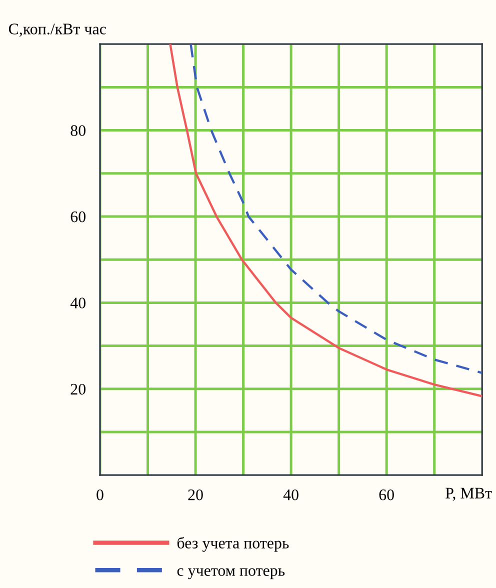 This screenshot has width=496, height=588. What do you see at coordinates (78, 389) in the screenshot?
I see `y-tick-label: 20` at bounding box center [78, 389].